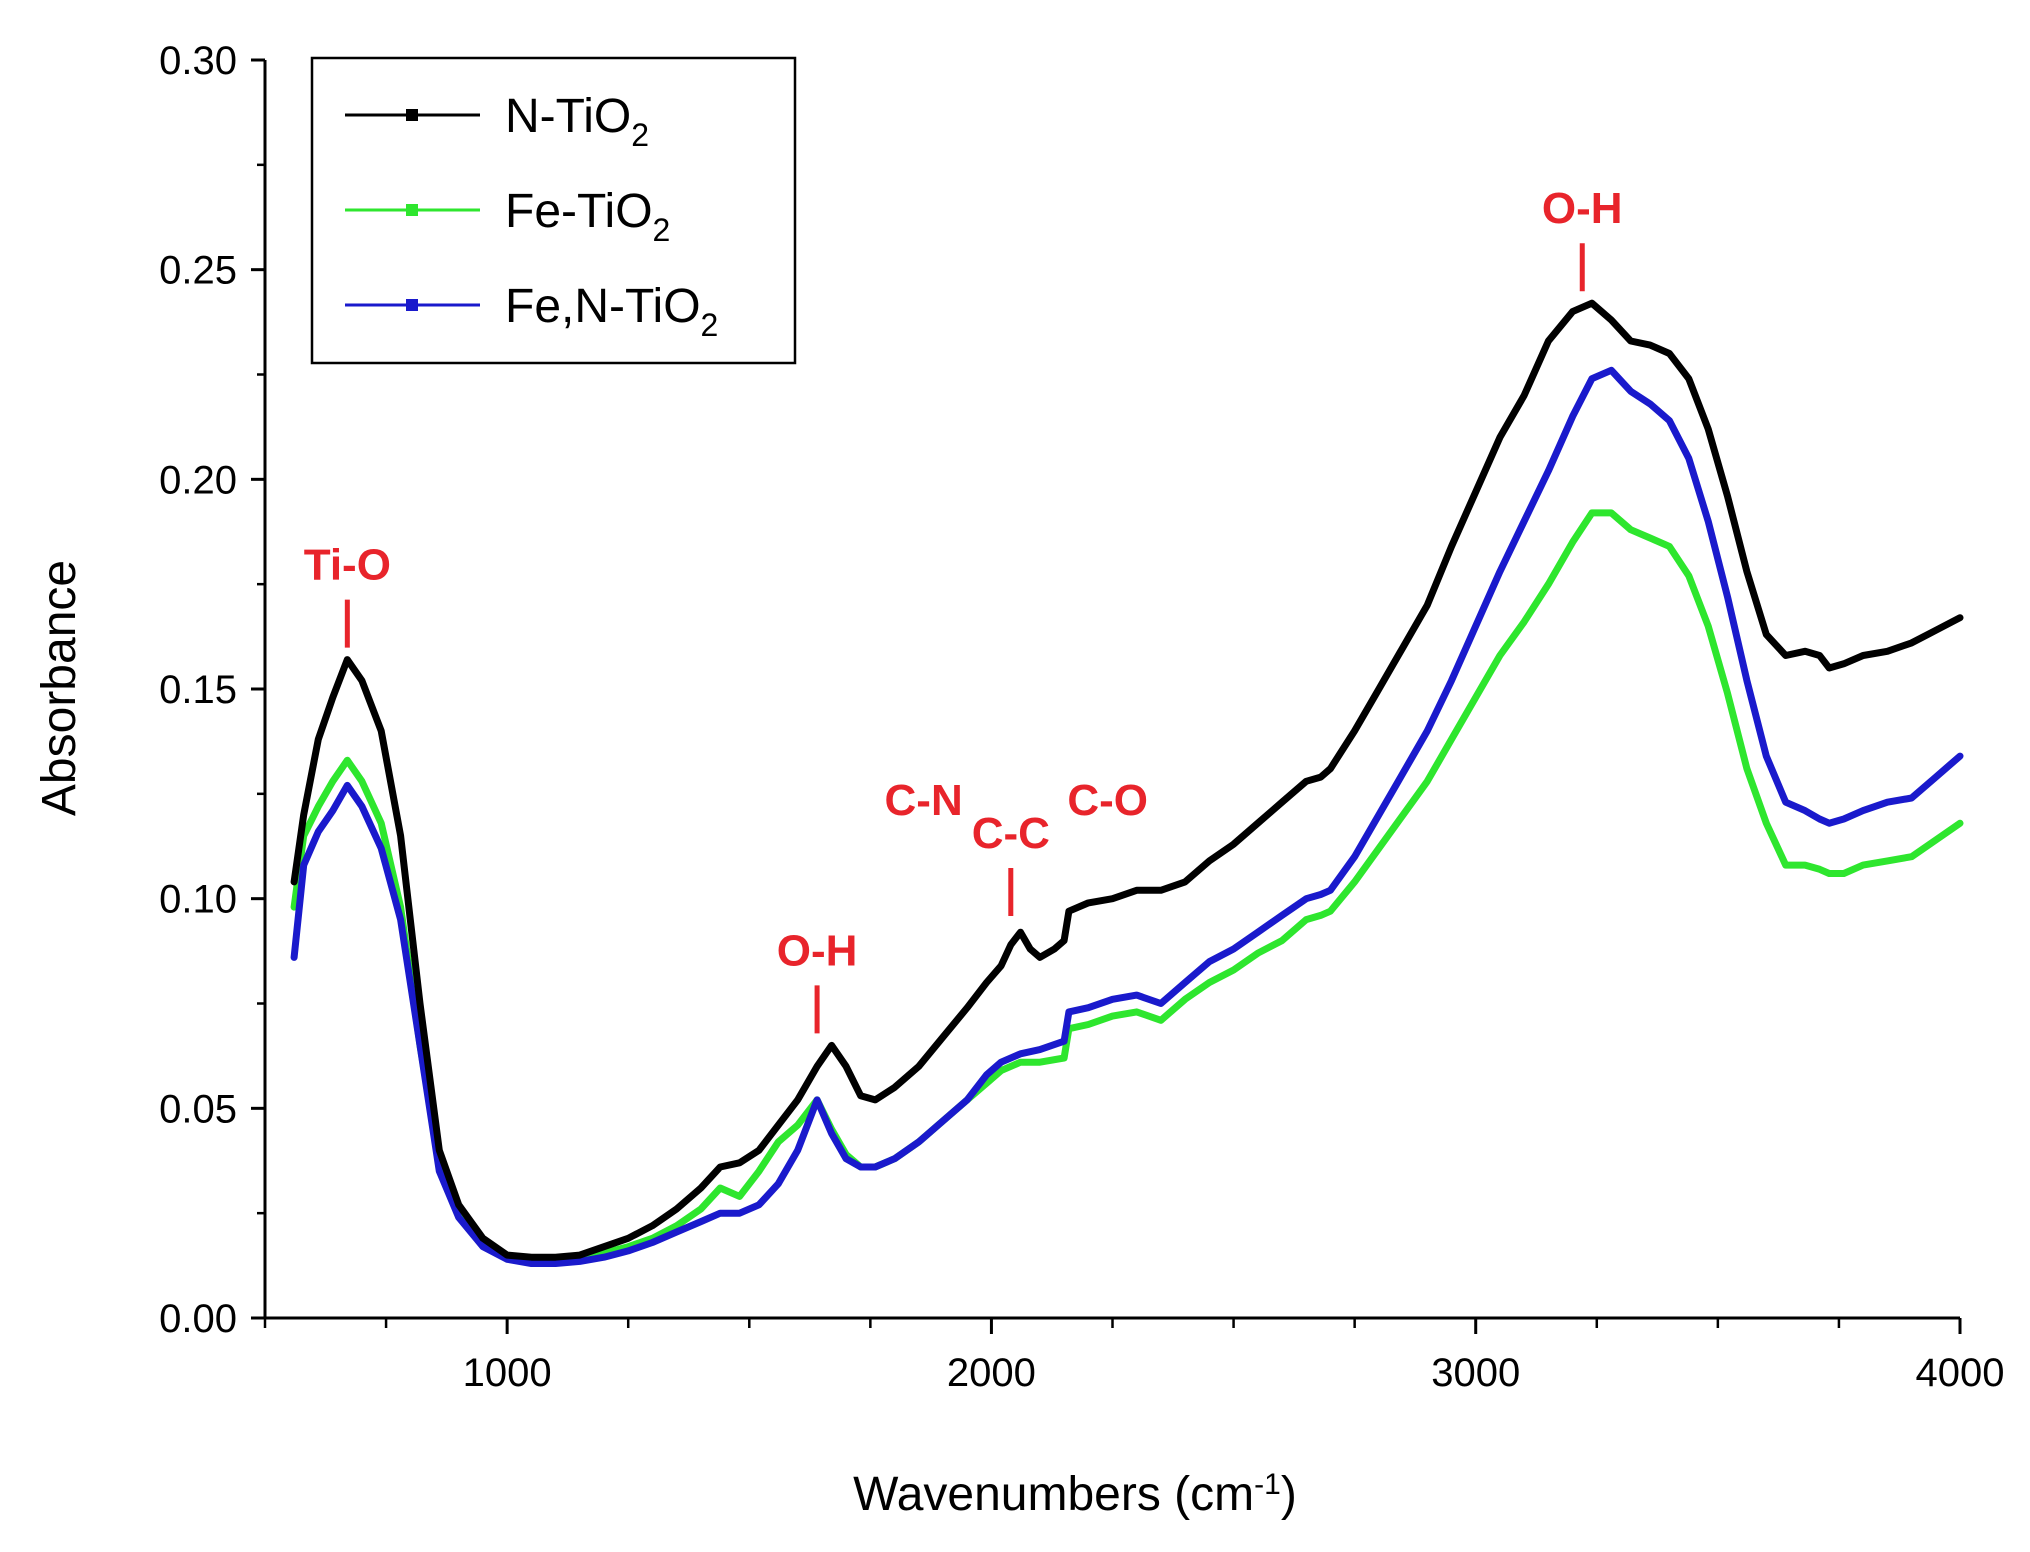 The width and height of the screenshot is (2030, 1552). I want to click on legend-label-fe-n-tio2-main: Fe,N-TiO, so click(603, 306).